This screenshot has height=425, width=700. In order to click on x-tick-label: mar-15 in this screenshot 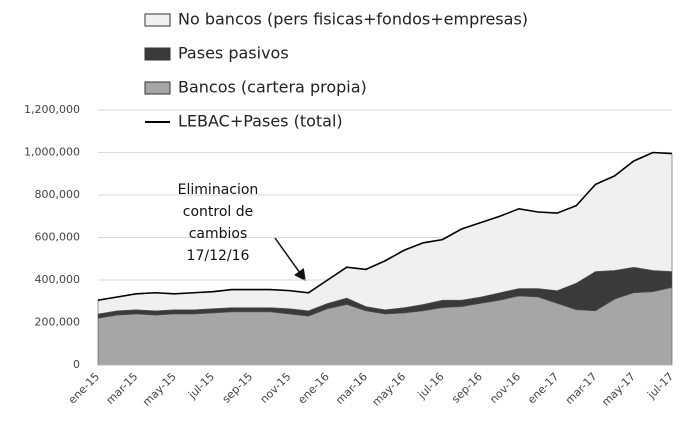, I will do `click(122, 388)`.